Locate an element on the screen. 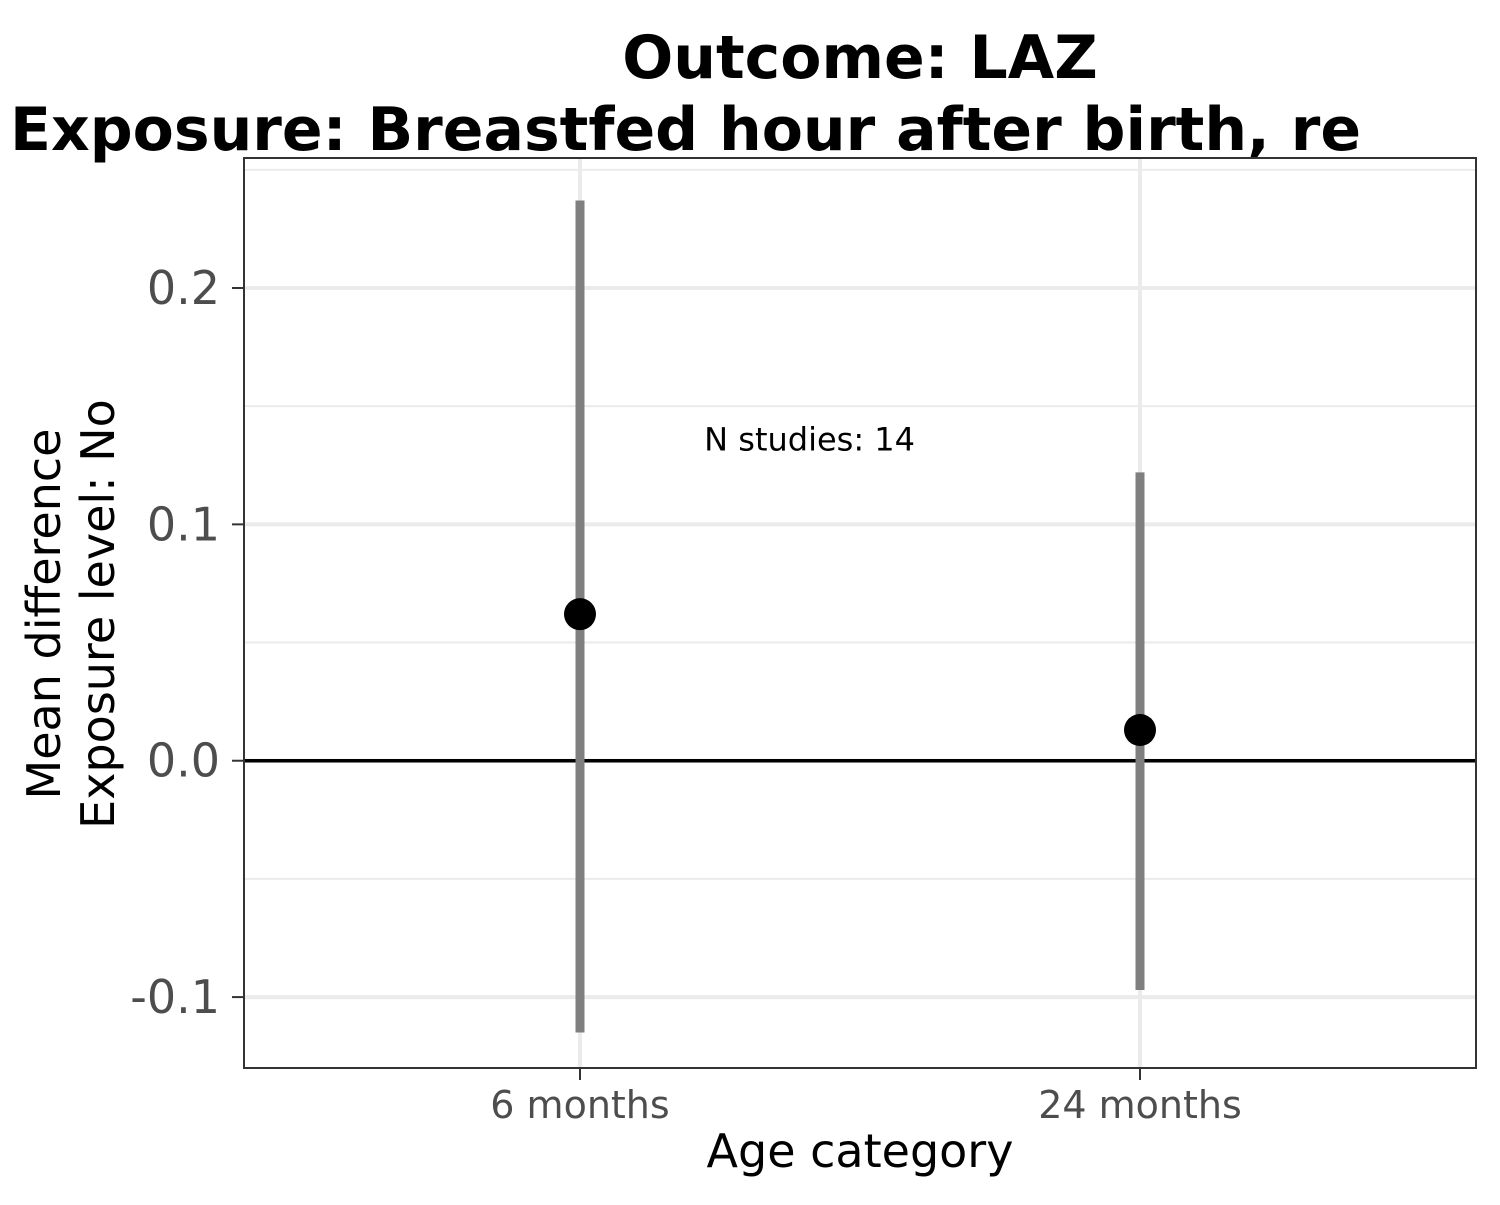  x-axis: 6 months 24 months is located at coordinates (866, 1097).